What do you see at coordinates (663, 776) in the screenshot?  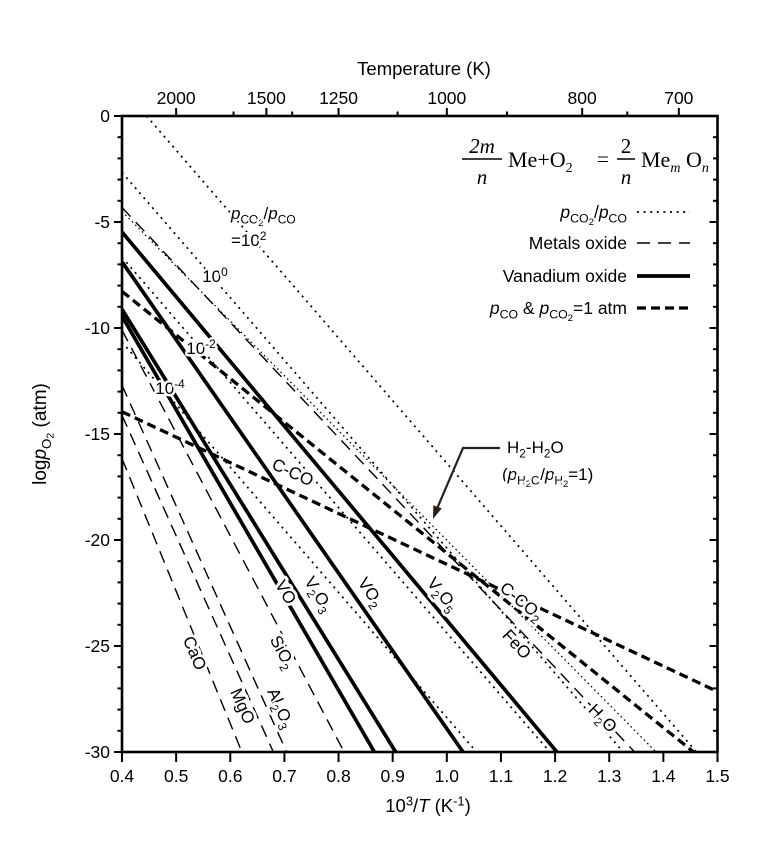 I see `bottom-tick-label: 1.4` at bounding box center [663, 776].